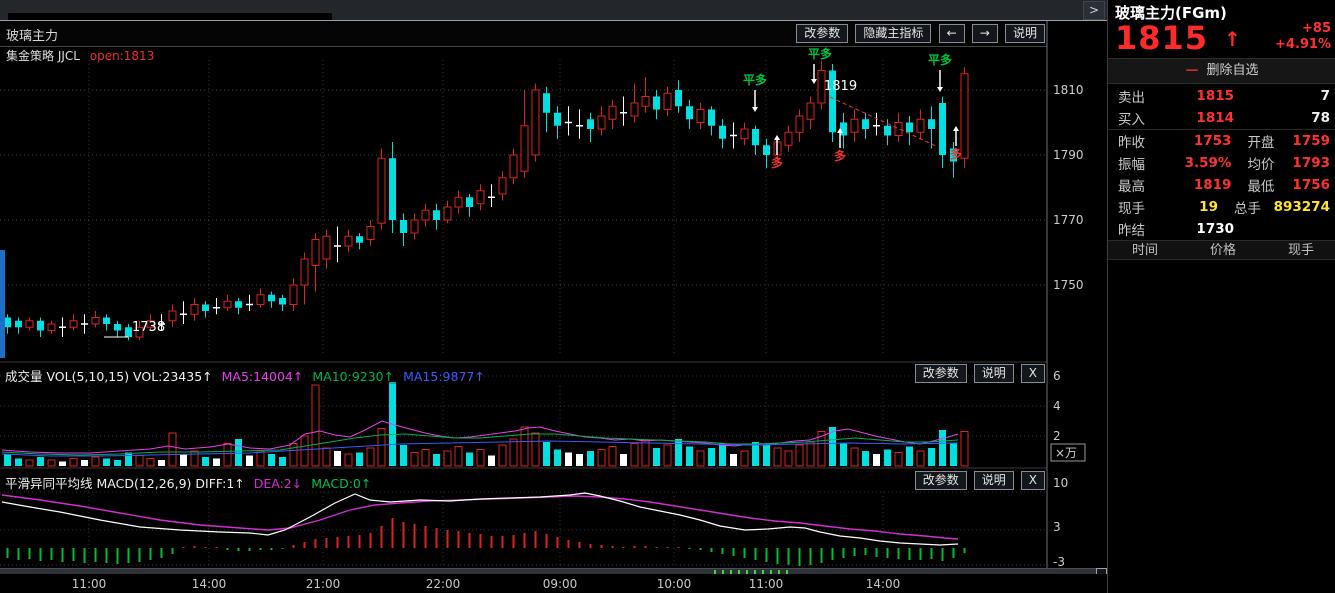 The height and width of the screenshot is (593, 1335). What do you see at coordinates (674, 584) in the screenshot?
I see `time-axis-label: 10:00` at bounding box center [674, 584].